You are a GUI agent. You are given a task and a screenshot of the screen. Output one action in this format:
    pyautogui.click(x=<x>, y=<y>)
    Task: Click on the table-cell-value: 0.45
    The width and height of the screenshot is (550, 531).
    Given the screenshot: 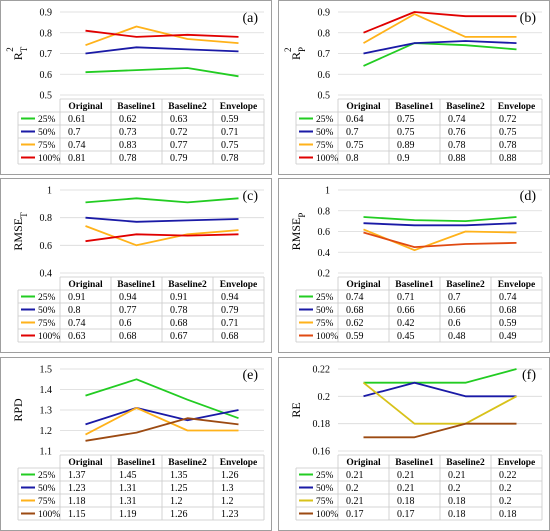 What is the action you would take?
    pyautogui.click(x=406, y=336)
    